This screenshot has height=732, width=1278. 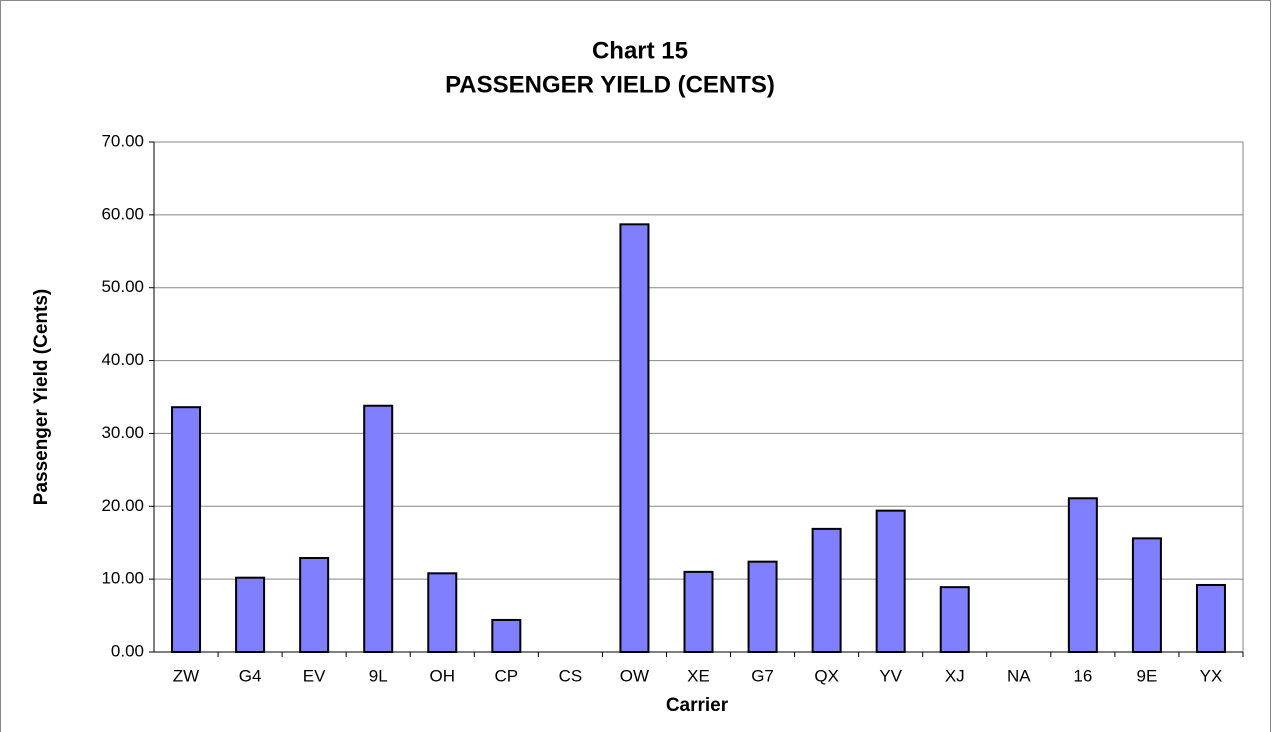 What do you see at coordinates (1019, 675) in the screenshot?
I see `x-tick-label: NA` at bounding box center [1019, 675].